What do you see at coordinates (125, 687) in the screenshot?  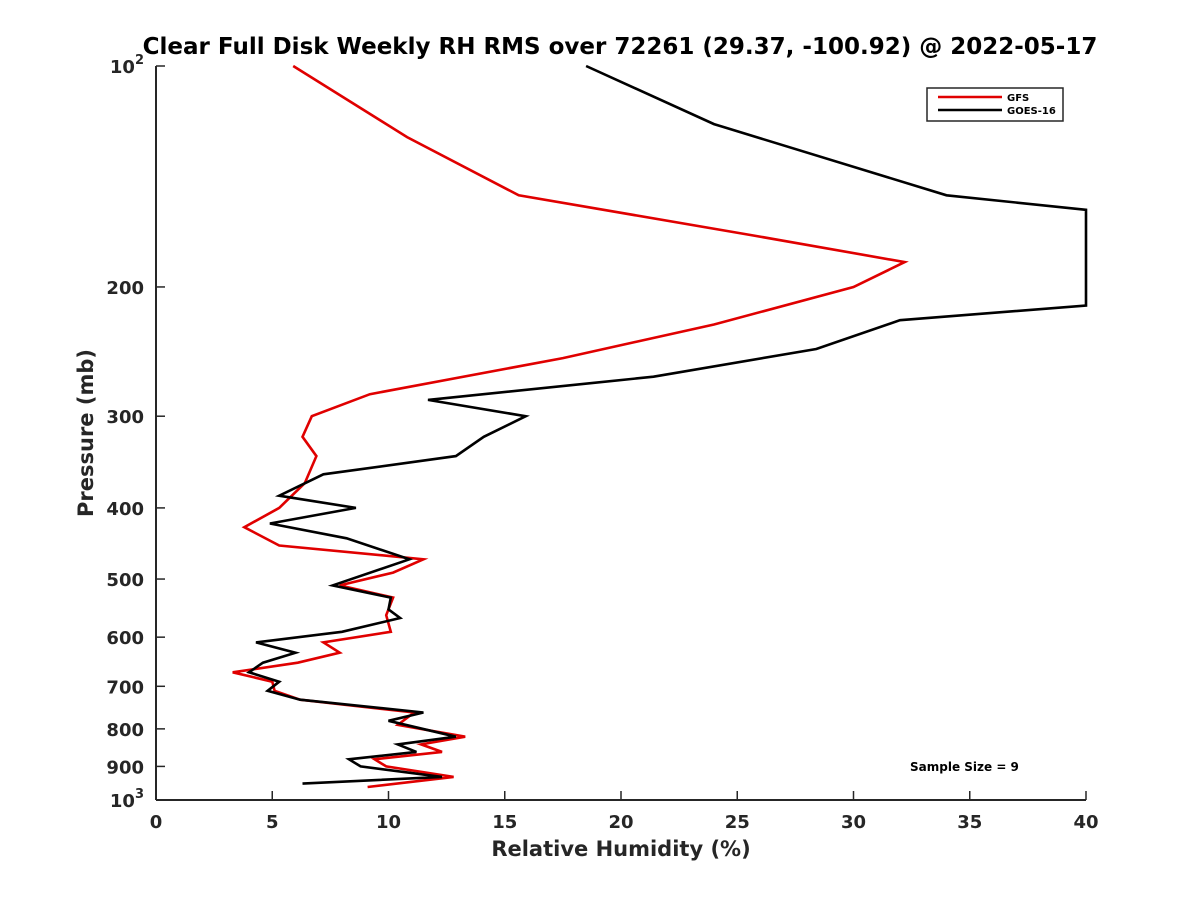 I see `y-tick-label: 700` at bounding box center [125, 687].